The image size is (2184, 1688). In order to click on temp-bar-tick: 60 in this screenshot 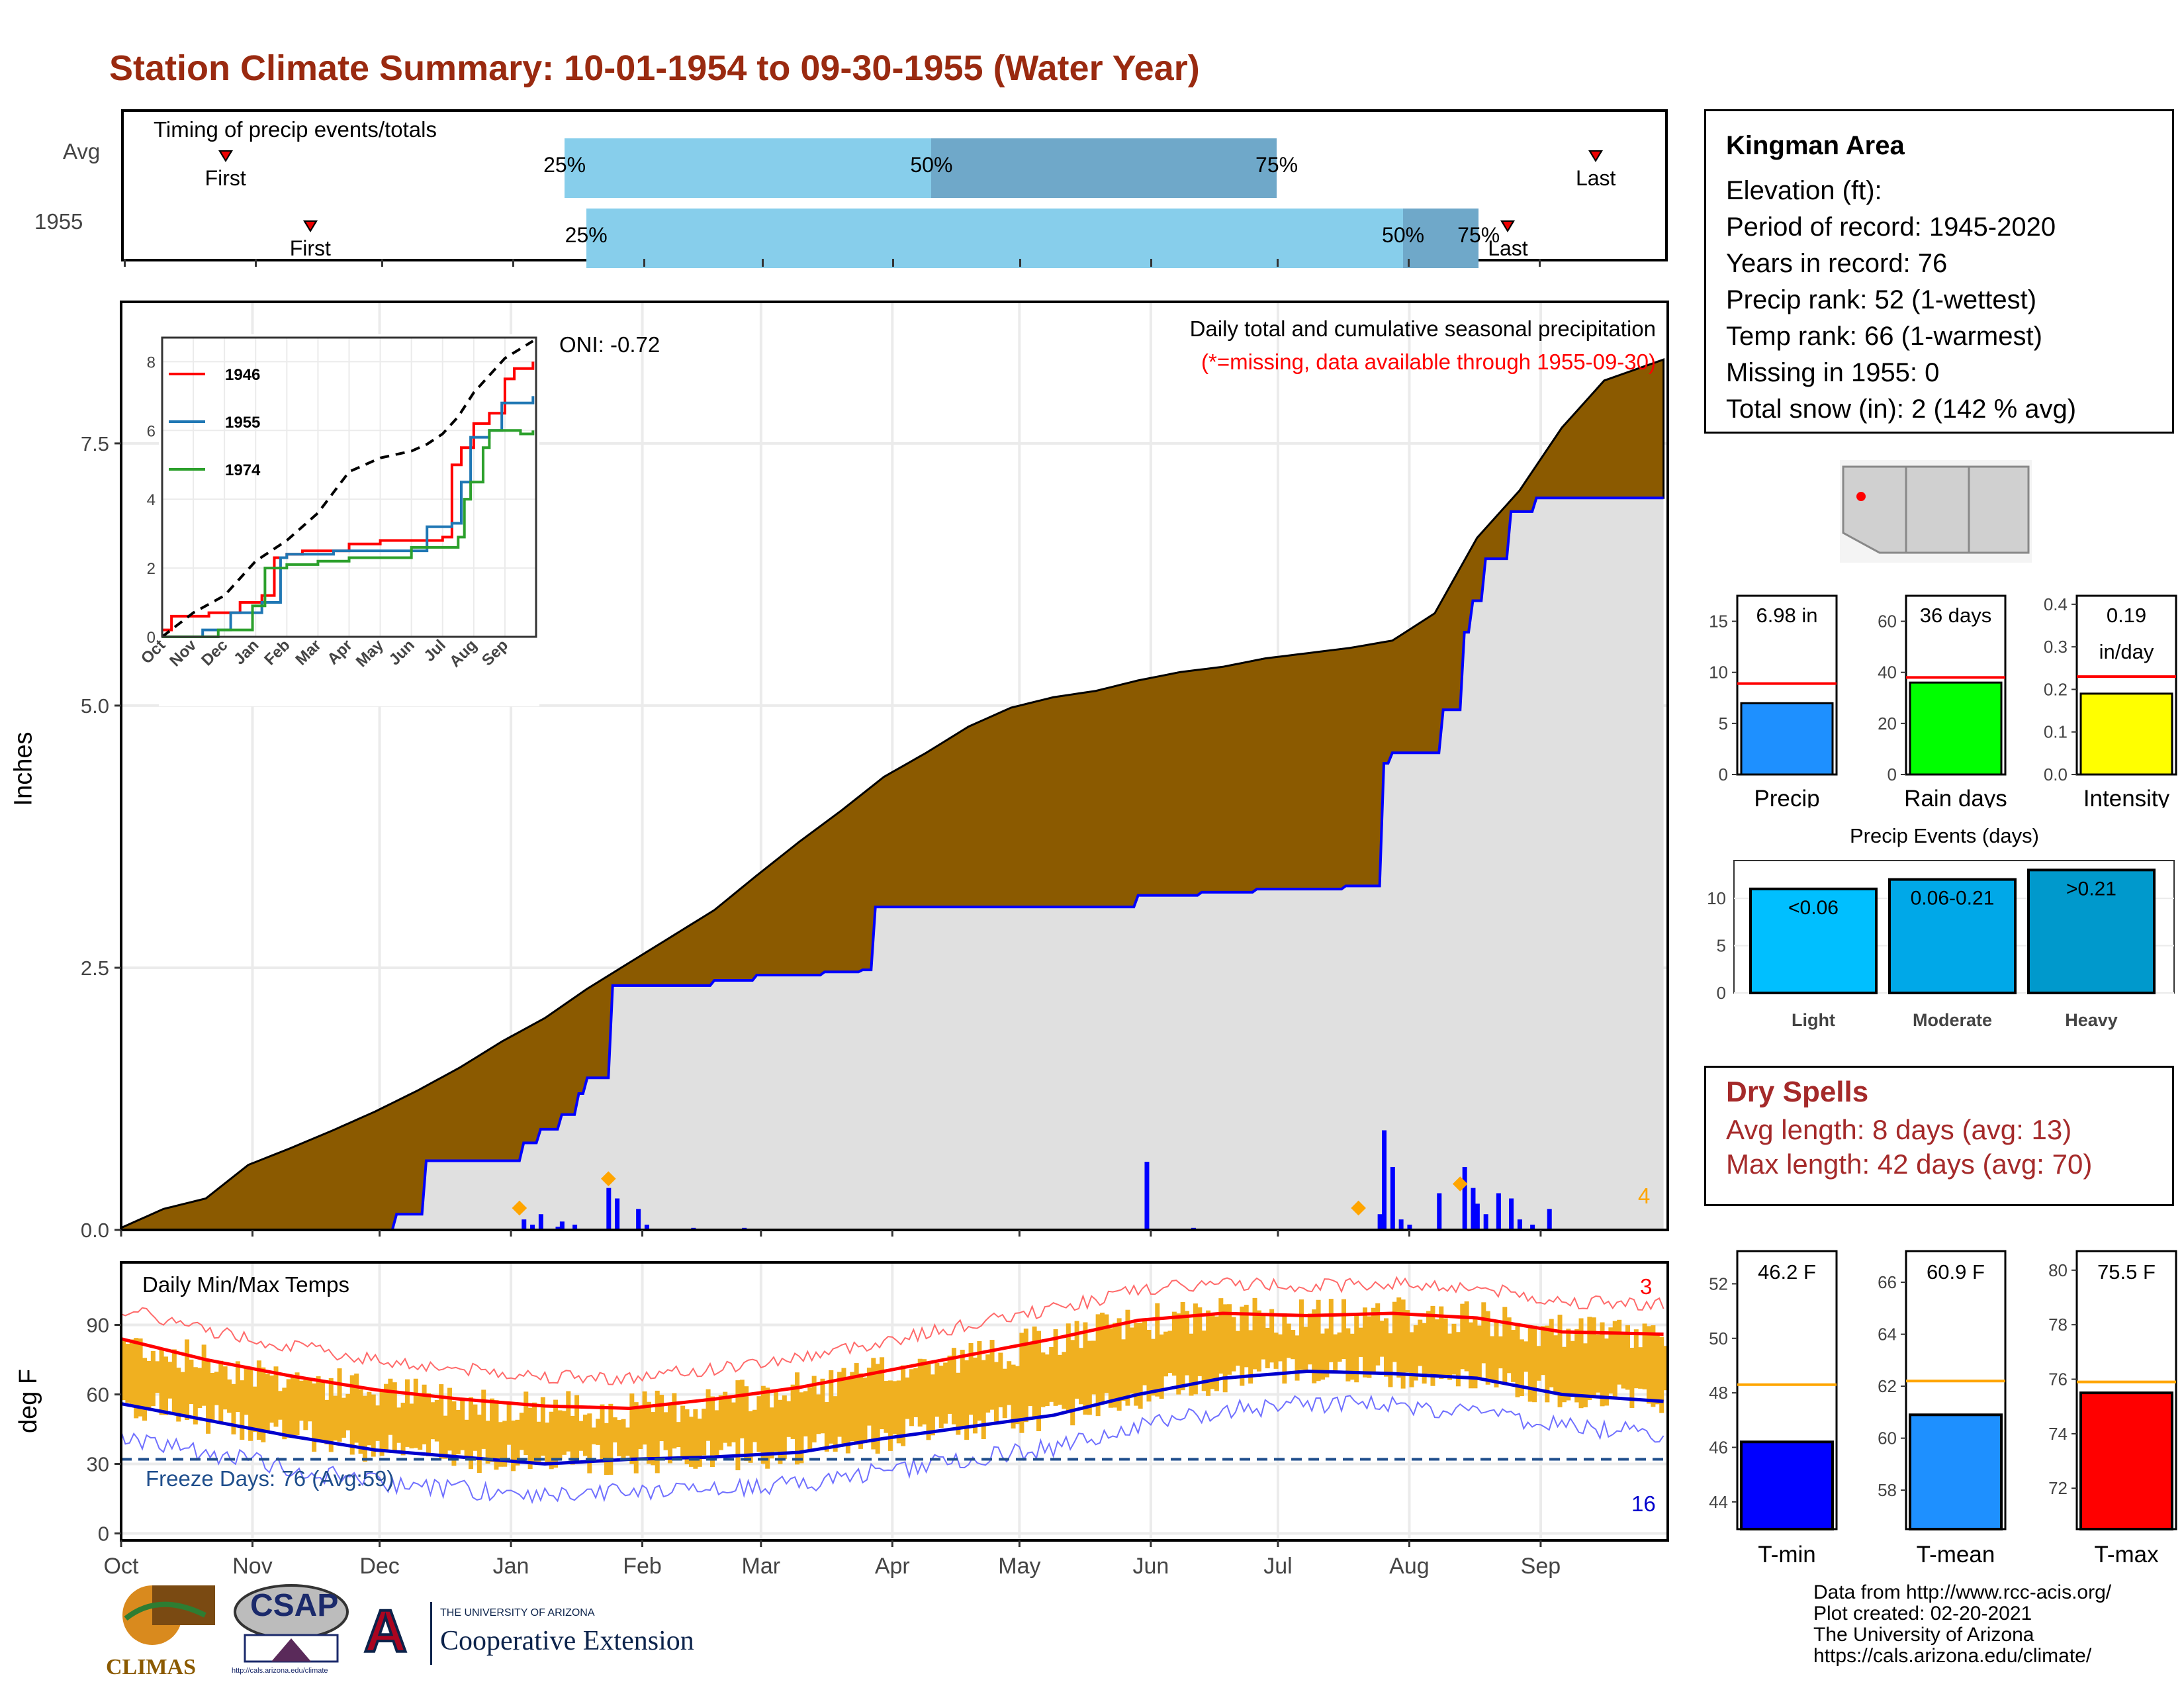, I will do `click(1888, 1438)`.